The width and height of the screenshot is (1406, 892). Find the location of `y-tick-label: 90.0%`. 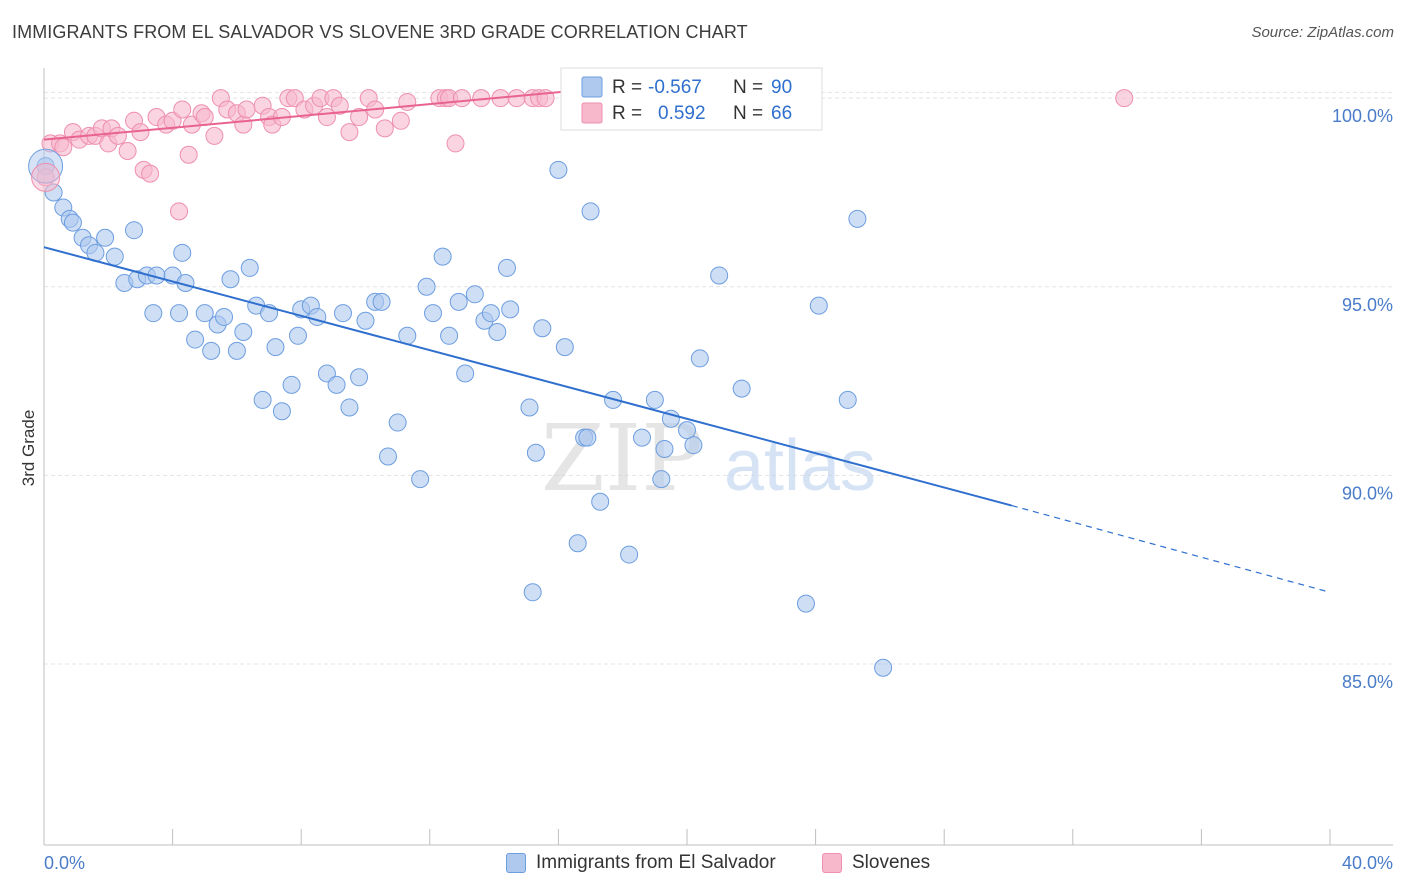

y-tick-label: 90.0% is located at coordinates (1367, 493).